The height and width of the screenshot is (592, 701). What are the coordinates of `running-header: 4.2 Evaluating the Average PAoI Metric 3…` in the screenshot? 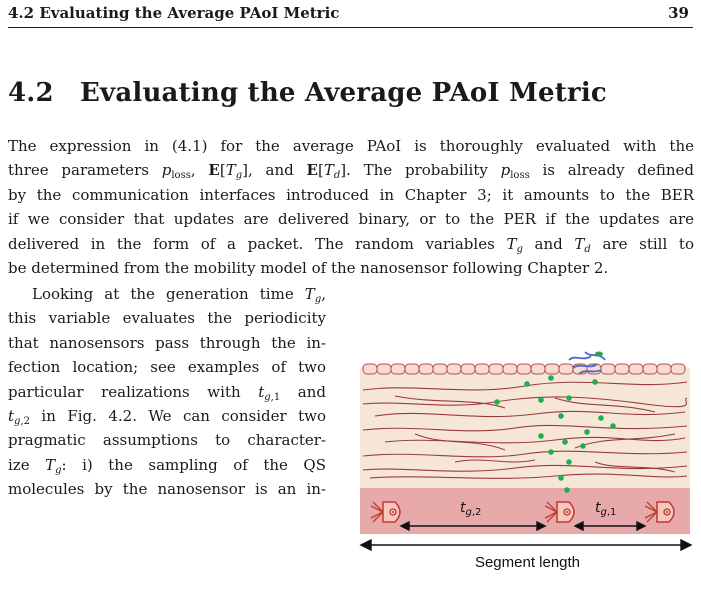 It's located at (350, 14).